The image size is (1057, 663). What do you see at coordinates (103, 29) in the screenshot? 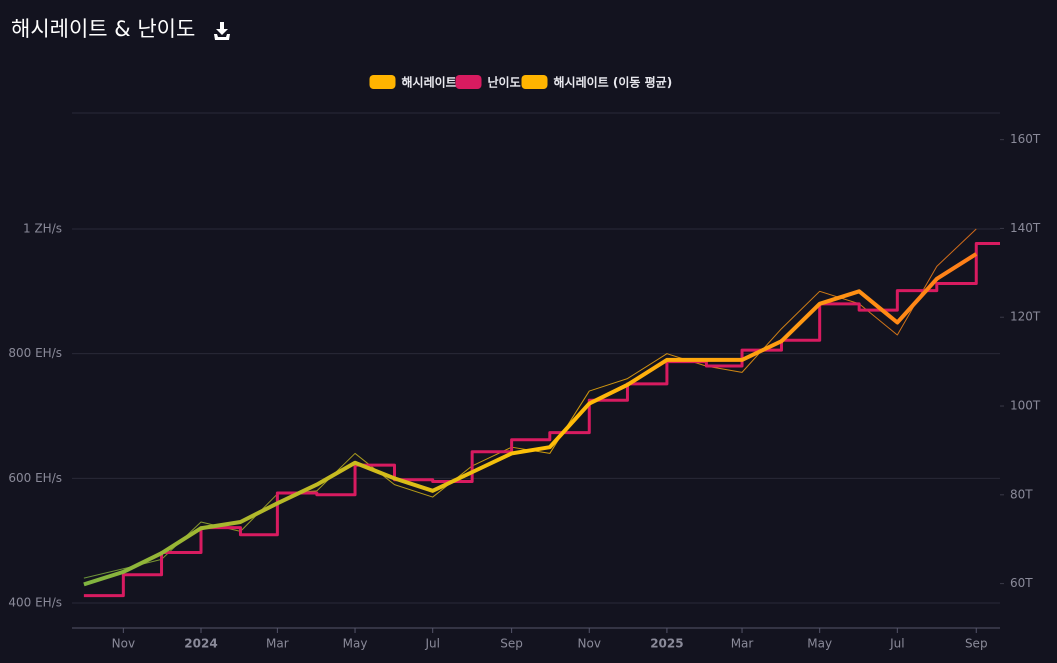
I see `chart-title: 해시레이트 & 난이도` at bounding box center [103, 29].